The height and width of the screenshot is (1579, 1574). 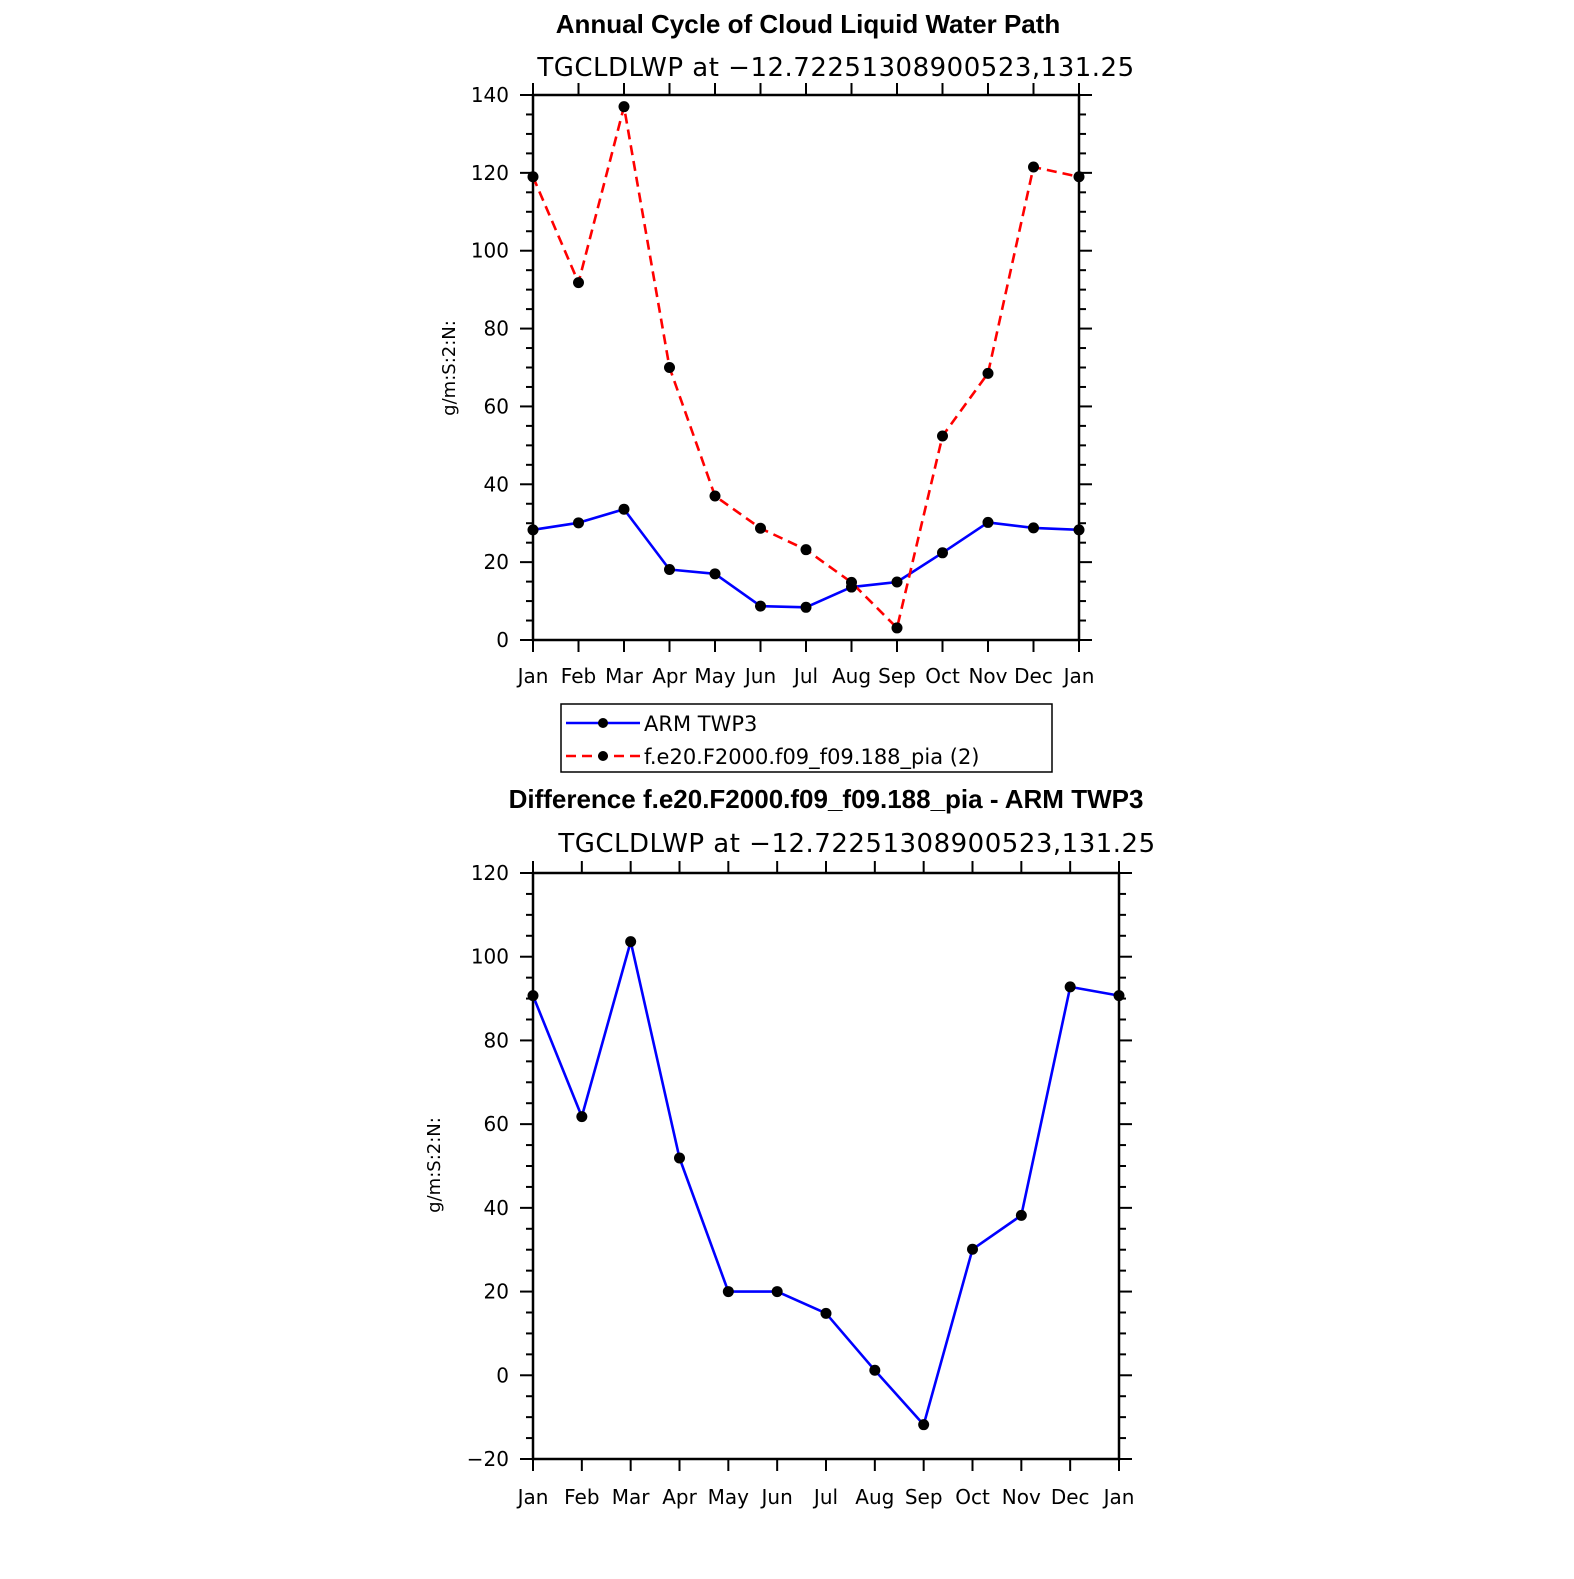 I want to click on chart1-legend: ARM TWP3 f.e20.F2000.f09_f09.188_pia (2), so click(x=806, y=738).